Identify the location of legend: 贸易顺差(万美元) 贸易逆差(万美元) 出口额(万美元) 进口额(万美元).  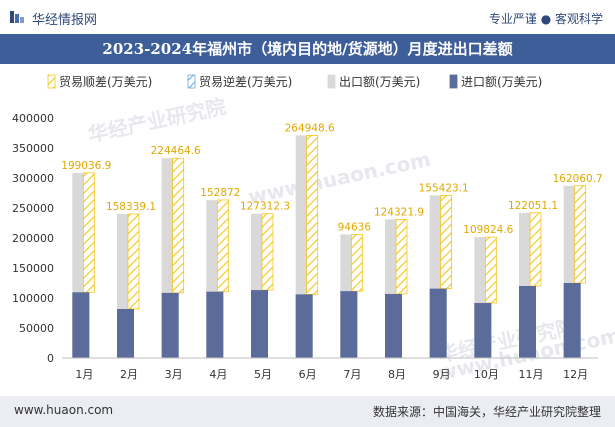
(294, 81).